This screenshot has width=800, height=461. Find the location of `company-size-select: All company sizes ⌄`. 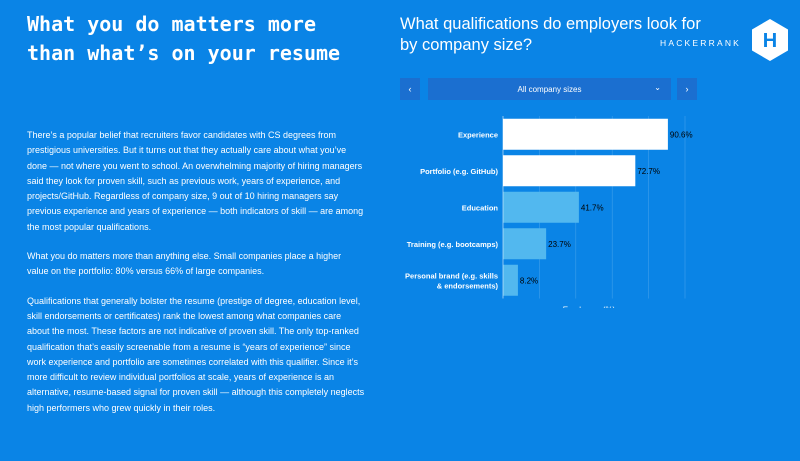

company-size-select: All company sizes ⌄ is located at coordinates (549, 89).